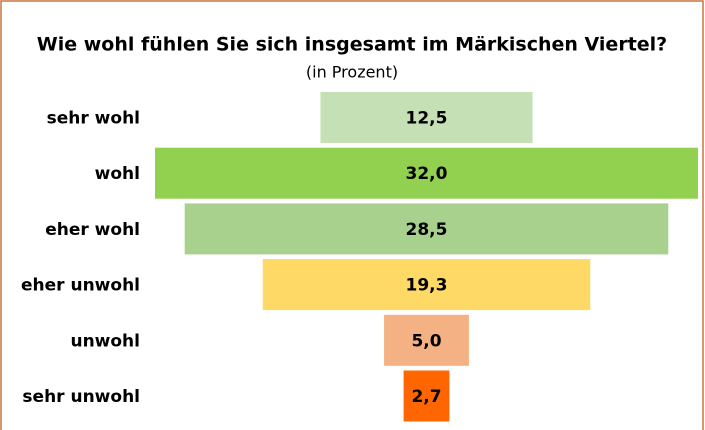 This screenshot has width=705, height=430. I want to click on category-label: eher wohl, so click(92, 230).